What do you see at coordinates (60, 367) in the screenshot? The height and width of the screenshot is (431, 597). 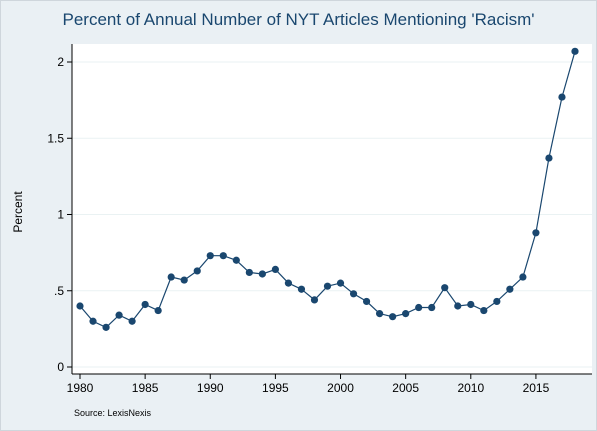 I see `y-tick-label: 0` at bounding box center [60, 367].